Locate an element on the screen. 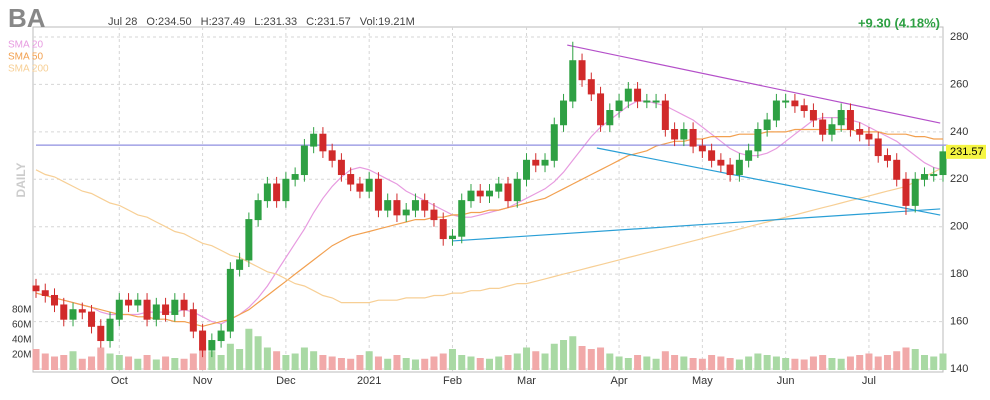  y-tick-label: 180 is located at coordinates (959, 274).